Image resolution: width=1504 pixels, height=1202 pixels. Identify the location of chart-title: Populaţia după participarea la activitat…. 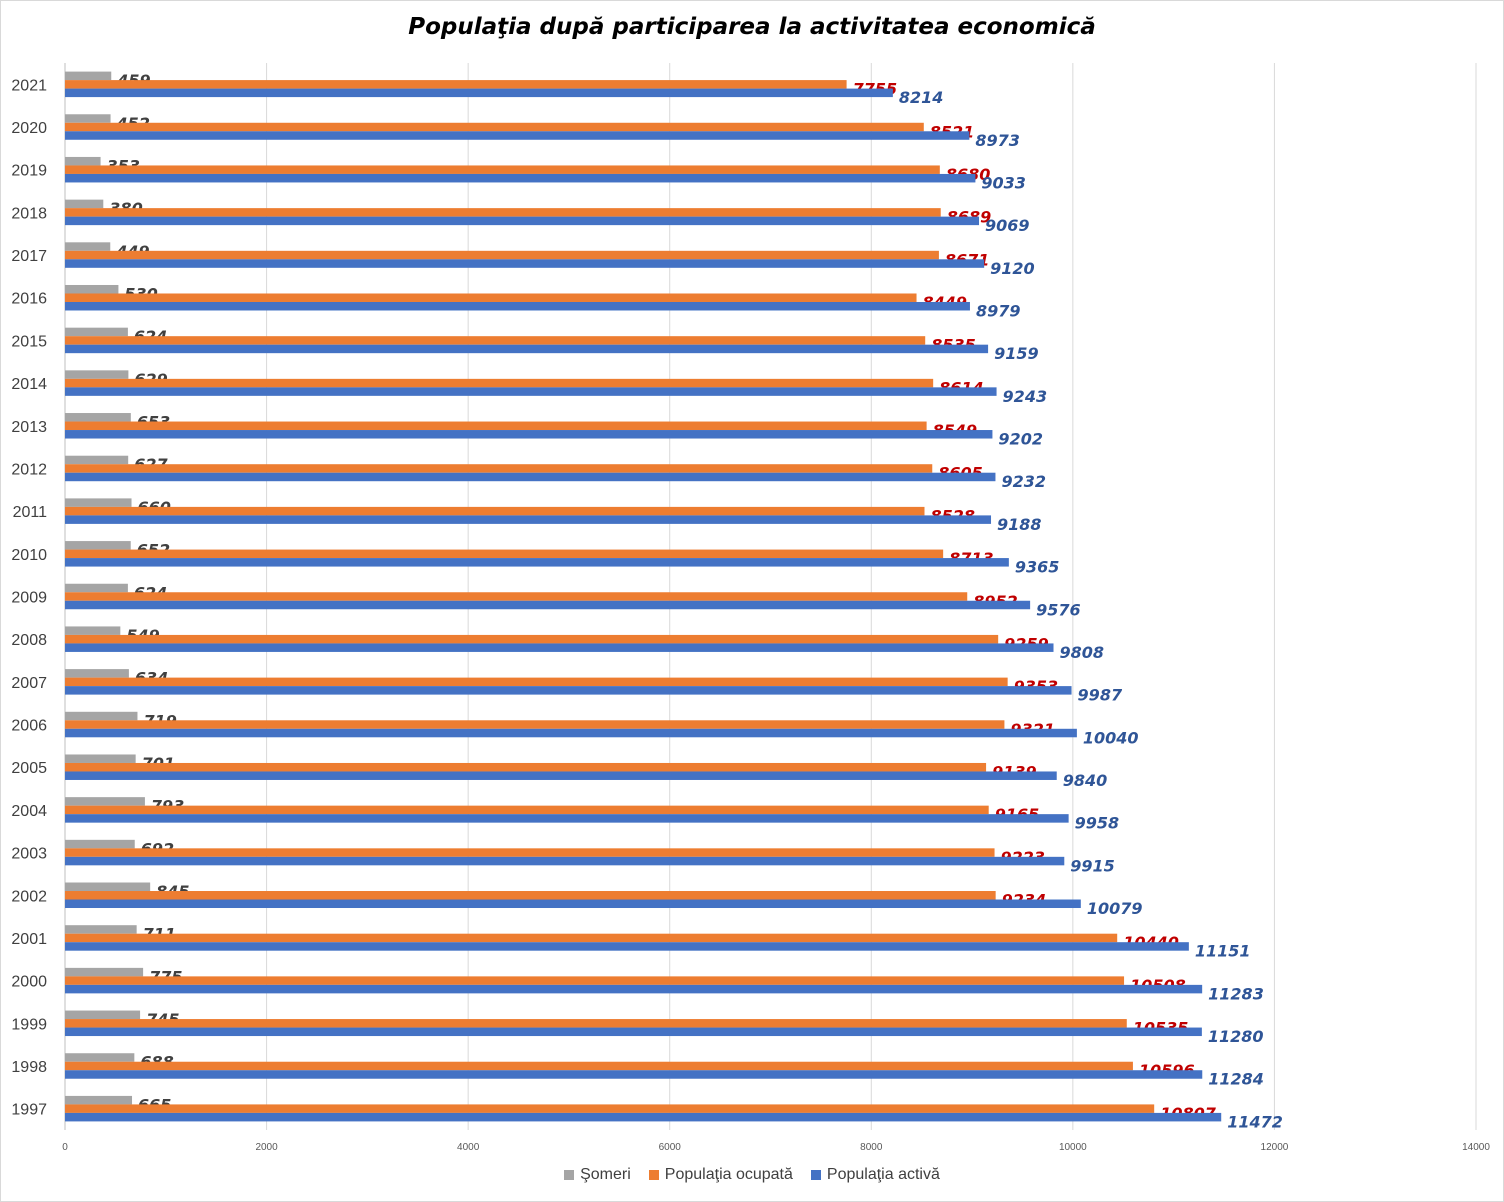
(752, 27).